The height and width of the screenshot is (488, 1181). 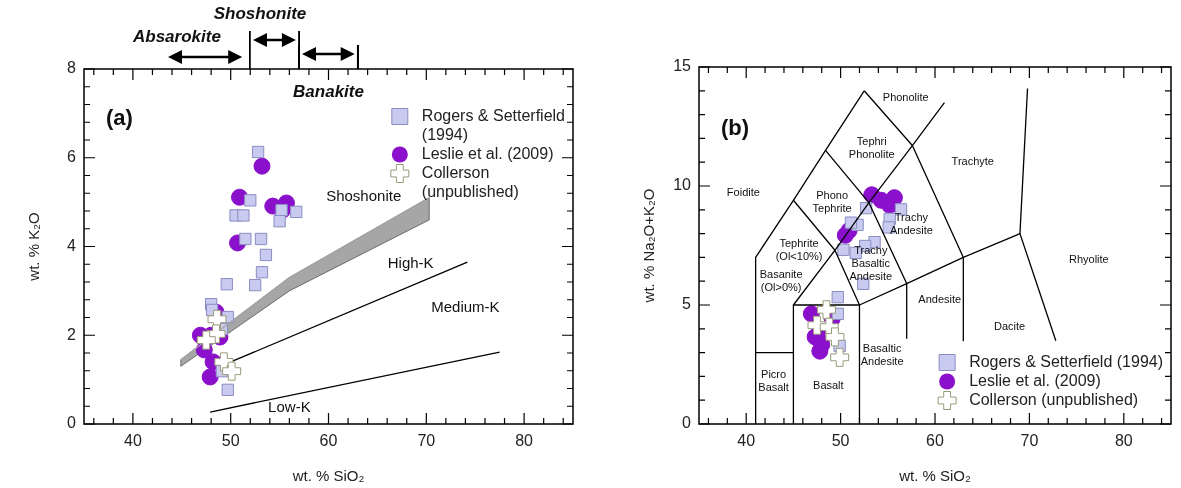 What do you see at coordinates (72, 157) in the screenshot?
I see `y-tick-label: 6` at bounding box center [72, 157].